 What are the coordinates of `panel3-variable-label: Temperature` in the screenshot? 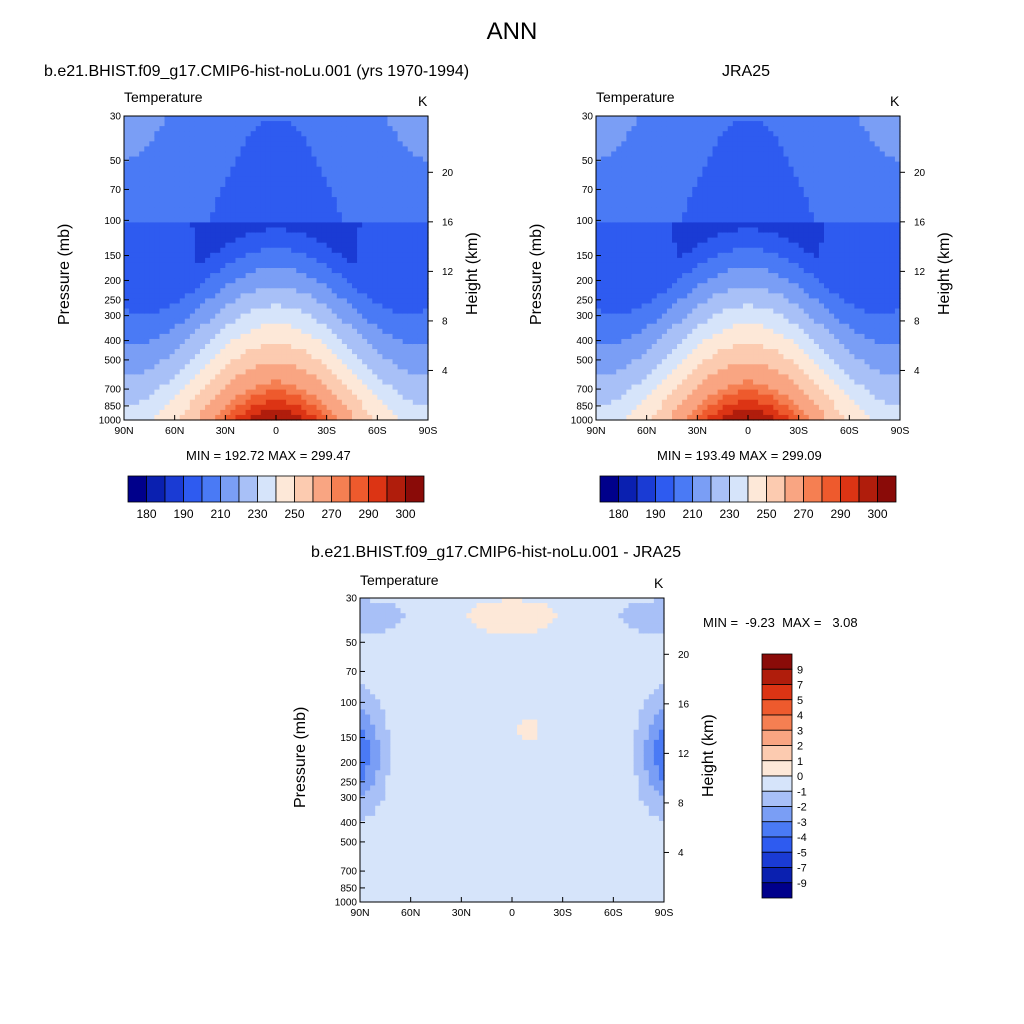 It's located at (399, 580).